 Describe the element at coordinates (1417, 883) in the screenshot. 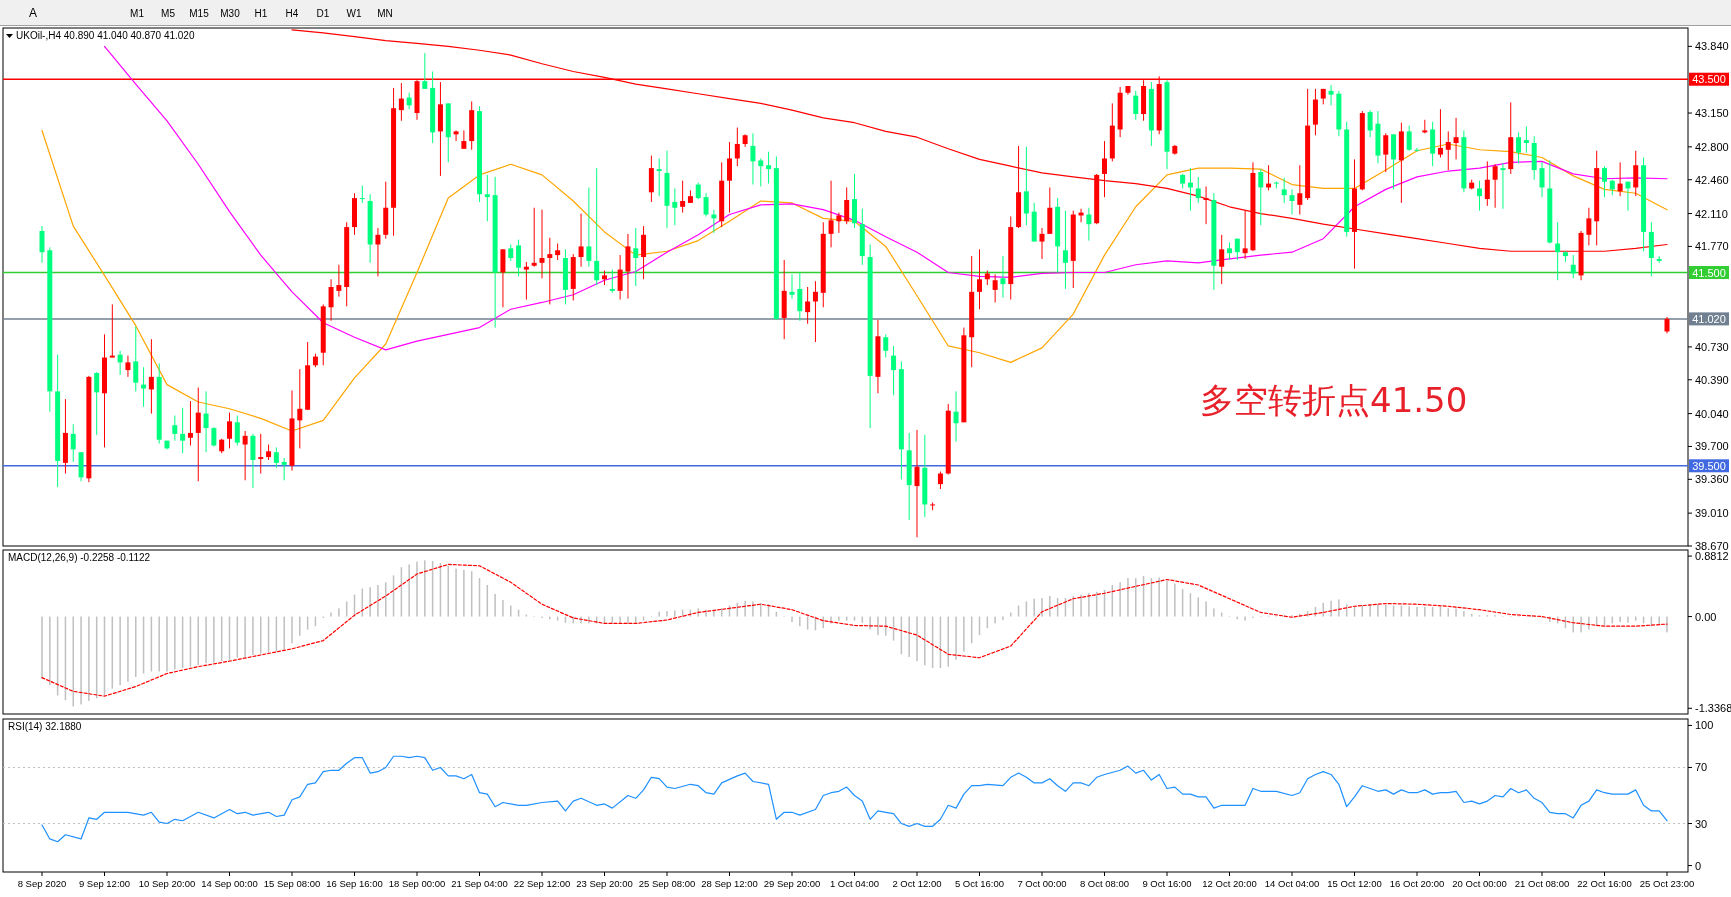

I see `x-tick-label: 16 Oct 20:00` at that location.